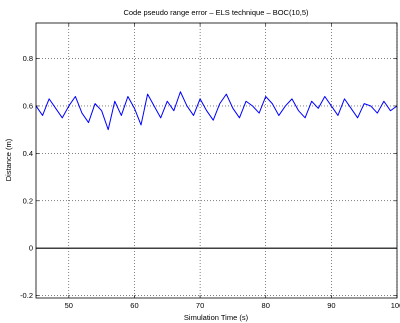  Describe the element at coordinates (31, 248) in the screenshot. I see `y-tick-label: 0` at that location.